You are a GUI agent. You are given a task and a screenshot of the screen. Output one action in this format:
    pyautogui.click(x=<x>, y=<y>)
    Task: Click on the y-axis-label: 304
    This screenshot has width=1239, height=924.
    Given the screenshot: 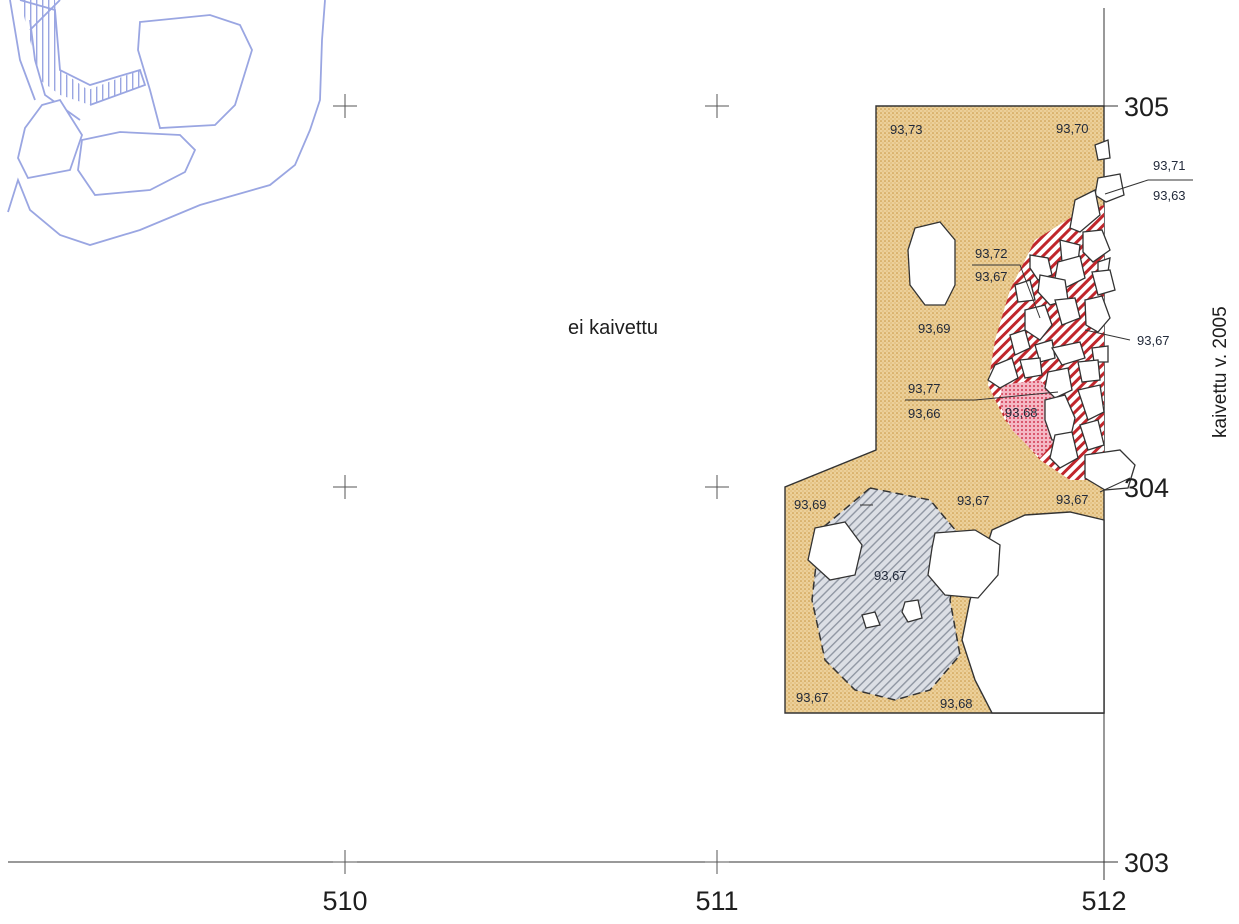 What is the action you would take?
    pyautogui.click(x=1146, y=488)
    